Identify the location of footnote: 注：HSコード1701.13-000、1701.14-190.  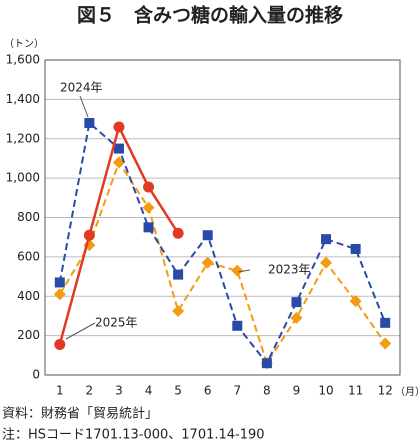
(133, 435).